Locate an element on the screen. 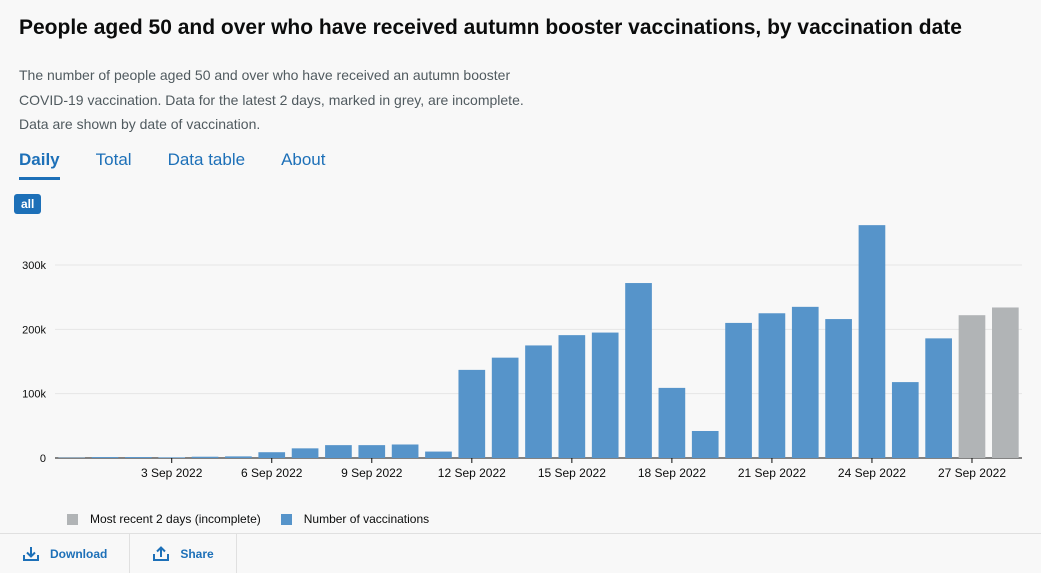 Image resolution: width=1041 pixels, height=573 pixels. x-tick-label: 27 Sep 2022 is located at coordinates (972, 473).